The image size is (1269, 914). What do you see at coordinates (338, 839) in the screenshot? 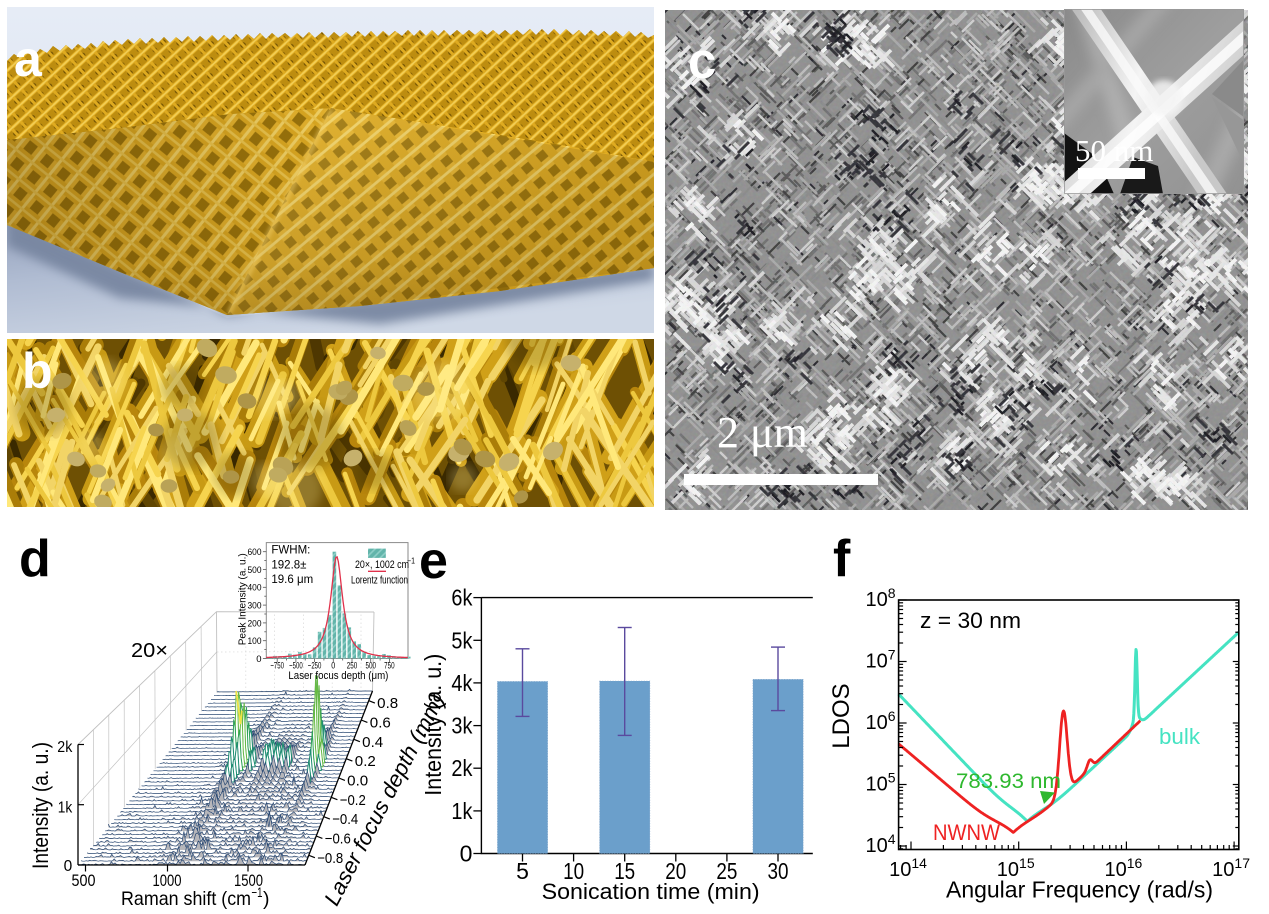
I see `svg-text: −0.6` at bounding box center [338, 839].